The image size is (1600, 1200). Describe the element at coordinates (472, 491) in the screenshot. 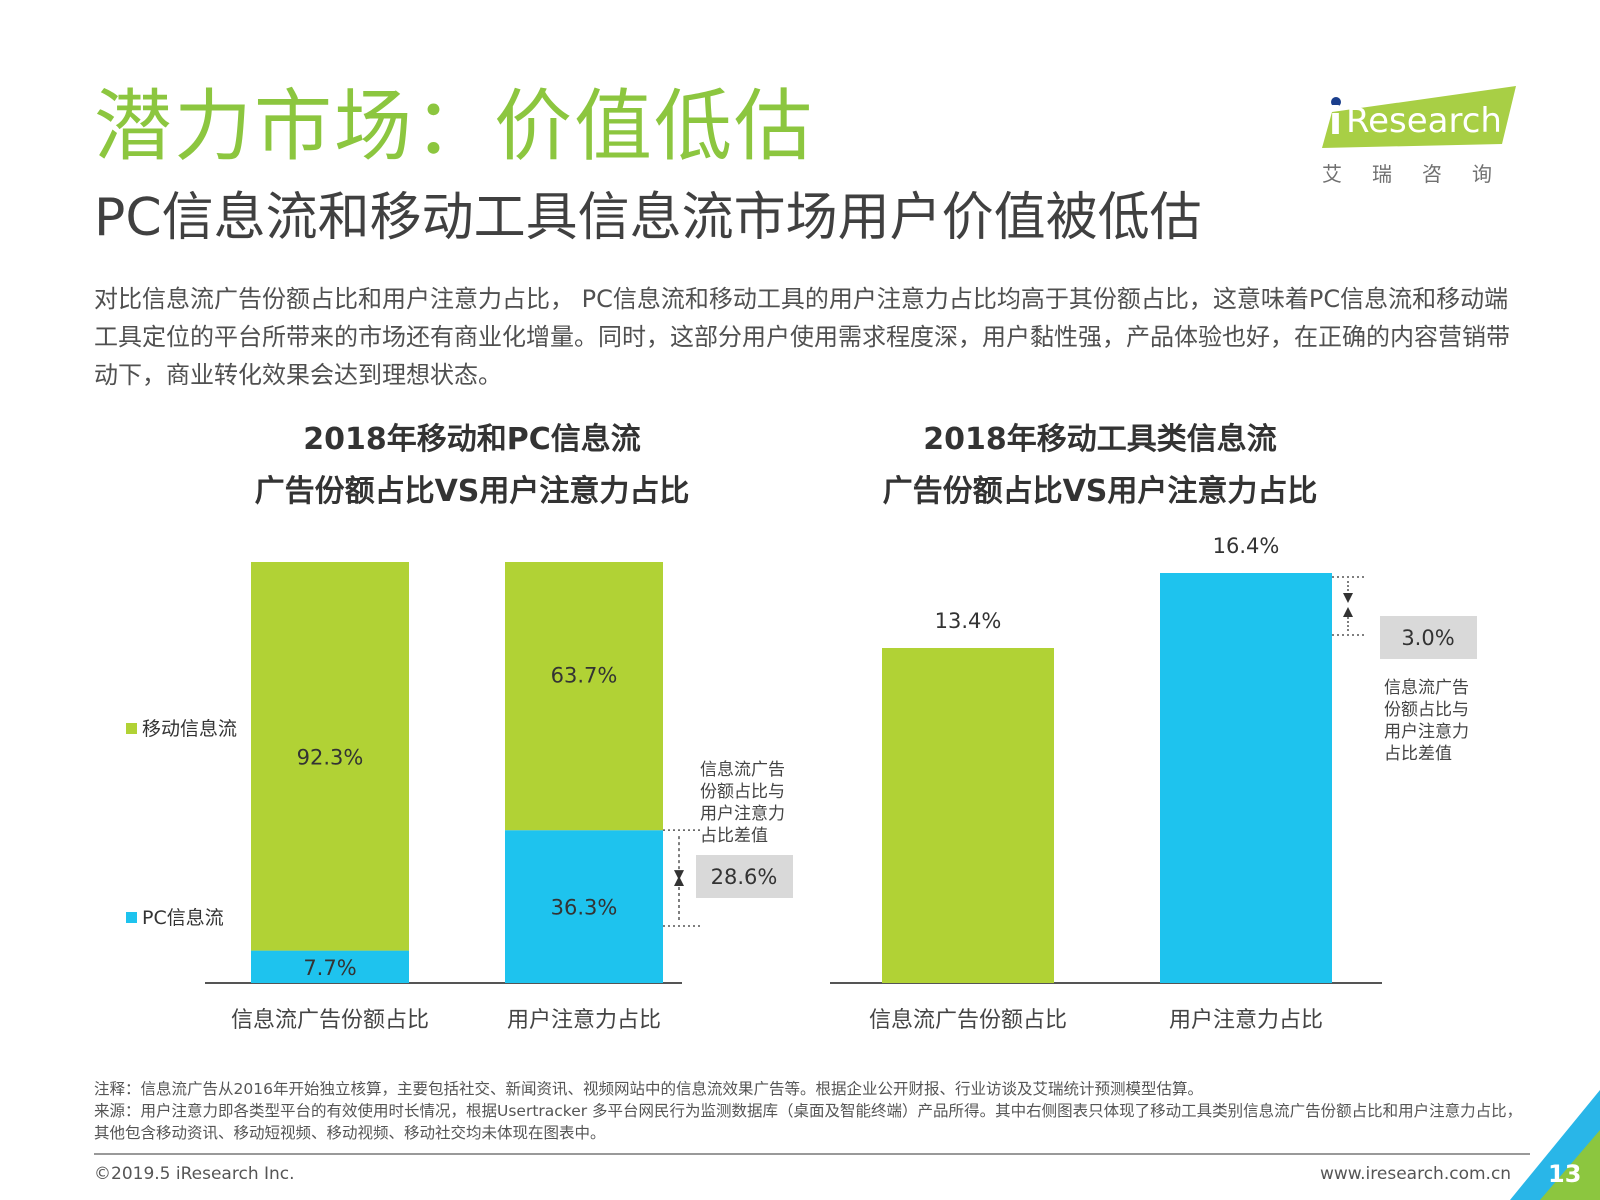

I see `chart1-title-line2: 广告份额占比VS用户注意力占比` at that location.